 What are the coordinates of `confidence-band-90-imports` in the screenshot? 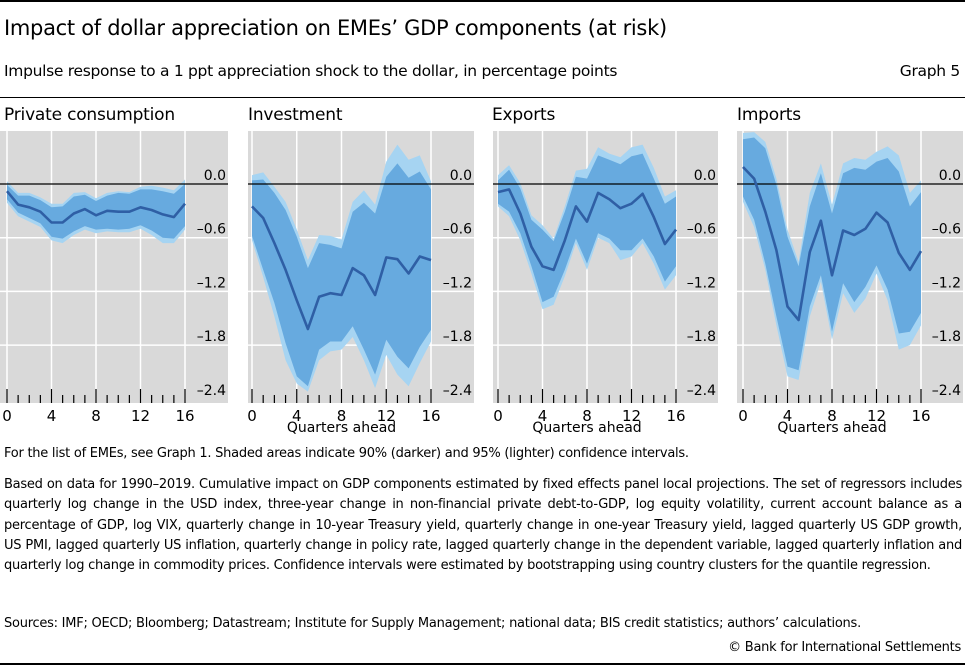 It's located at (832, 254).